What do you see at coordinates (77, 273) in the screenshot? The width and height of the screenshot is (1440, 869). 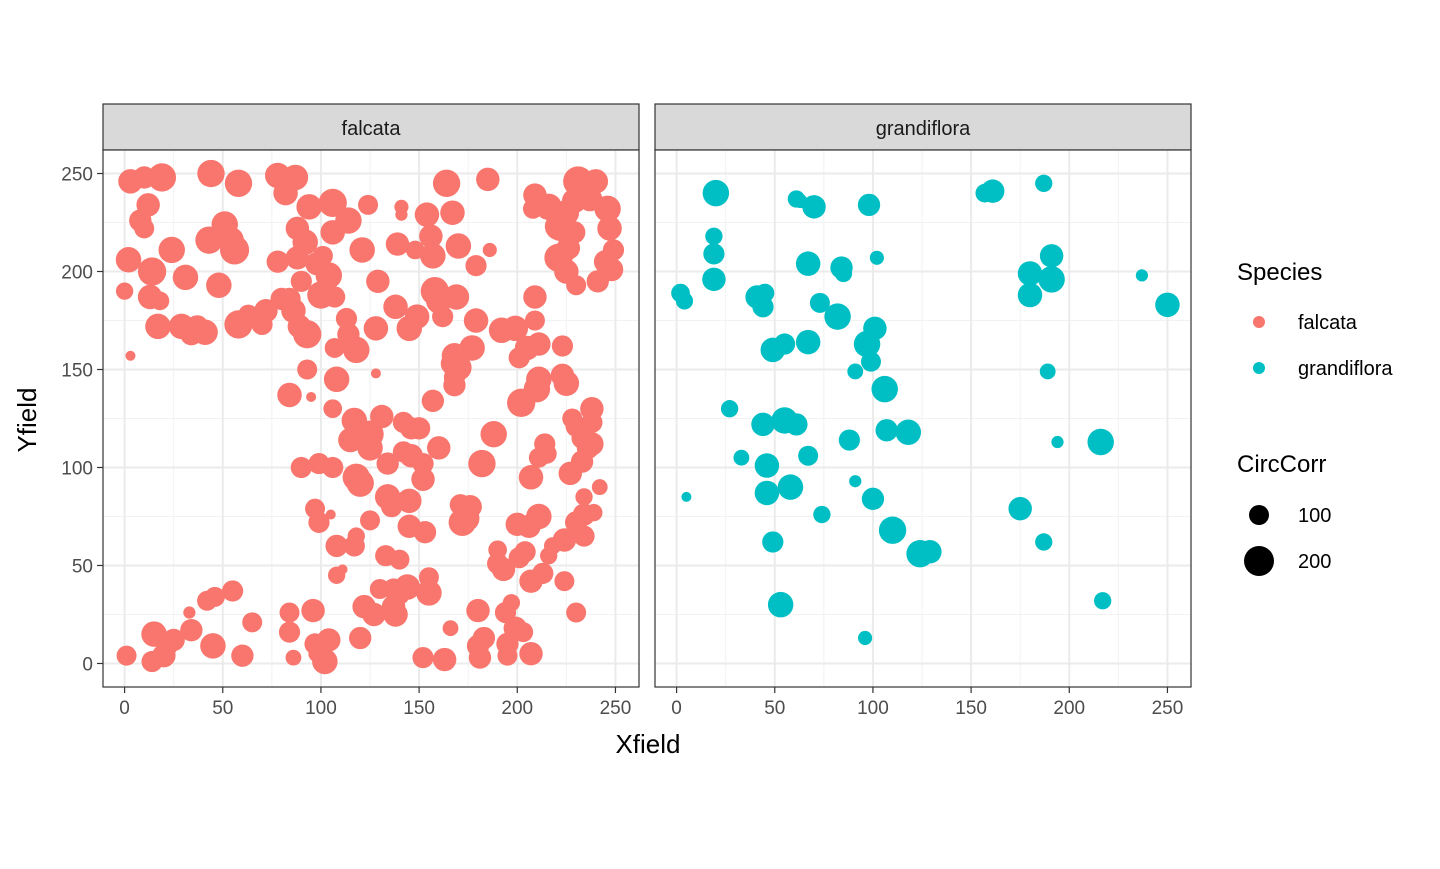 I see `y-tick-label: 200` at bounding box center [77, 273].